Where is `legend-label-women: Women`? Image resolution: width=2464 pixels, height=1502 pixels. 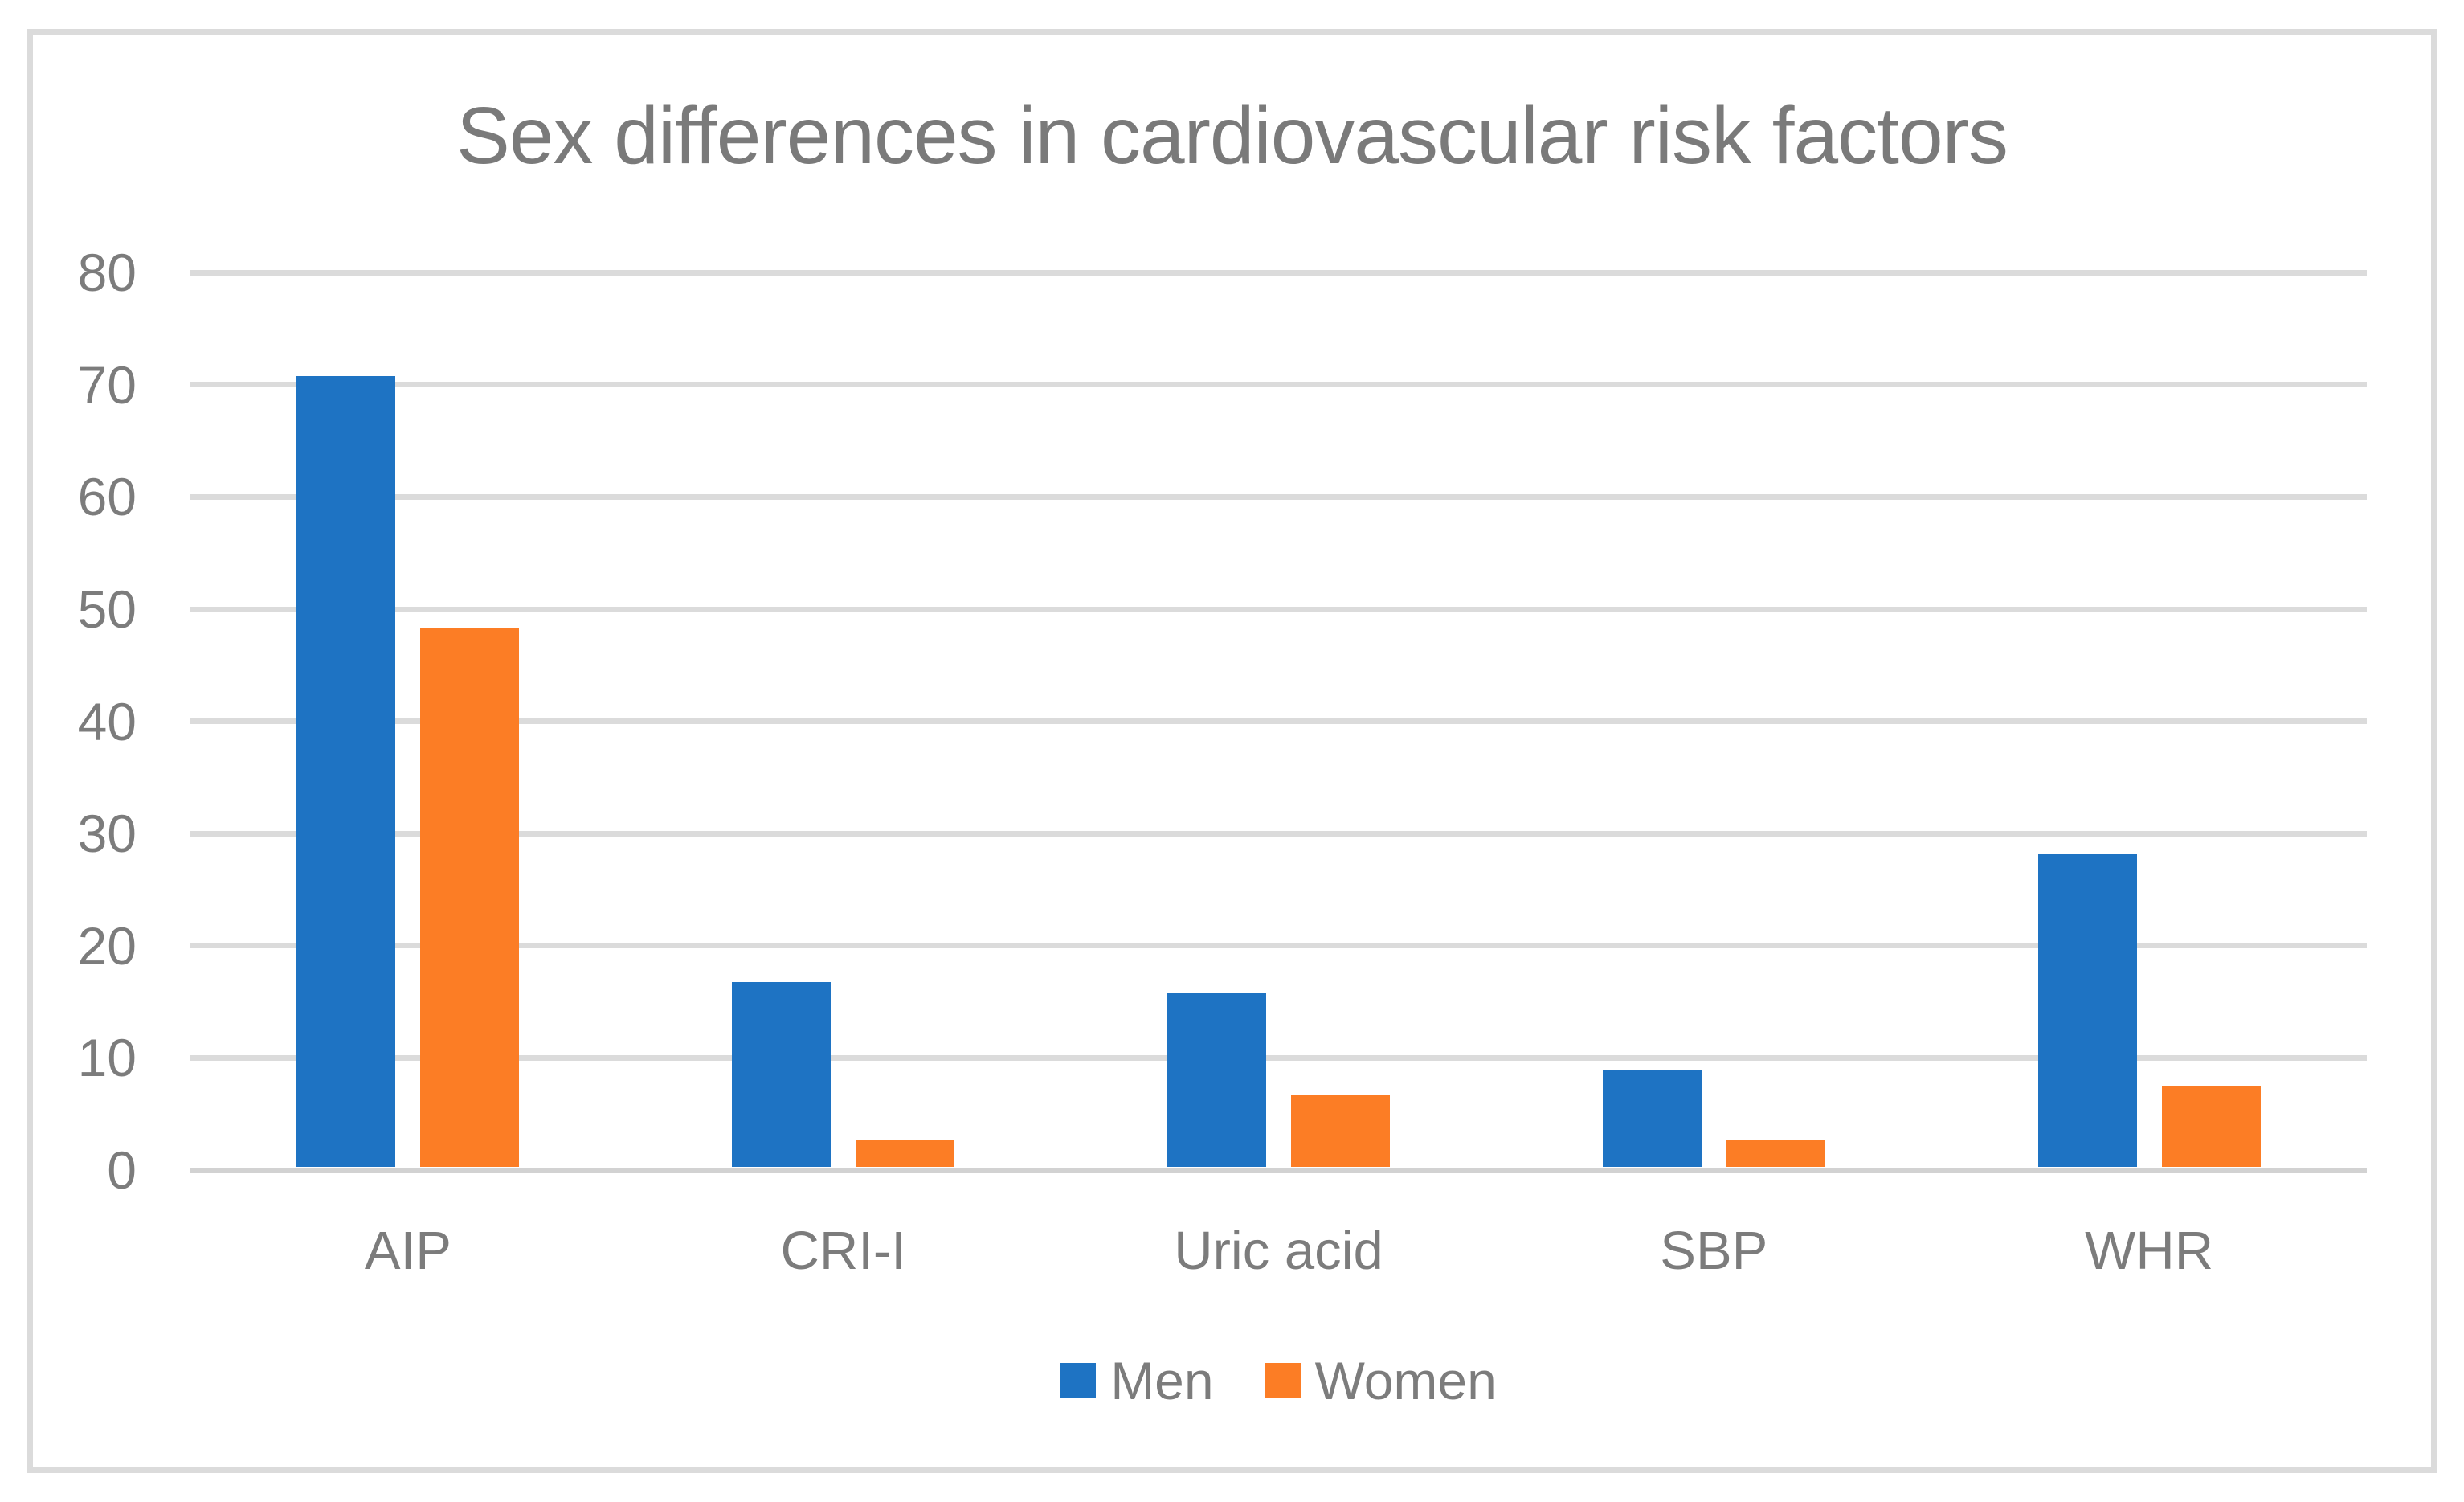
legend-label-women: Women is located at coordinates (1406, 1380).